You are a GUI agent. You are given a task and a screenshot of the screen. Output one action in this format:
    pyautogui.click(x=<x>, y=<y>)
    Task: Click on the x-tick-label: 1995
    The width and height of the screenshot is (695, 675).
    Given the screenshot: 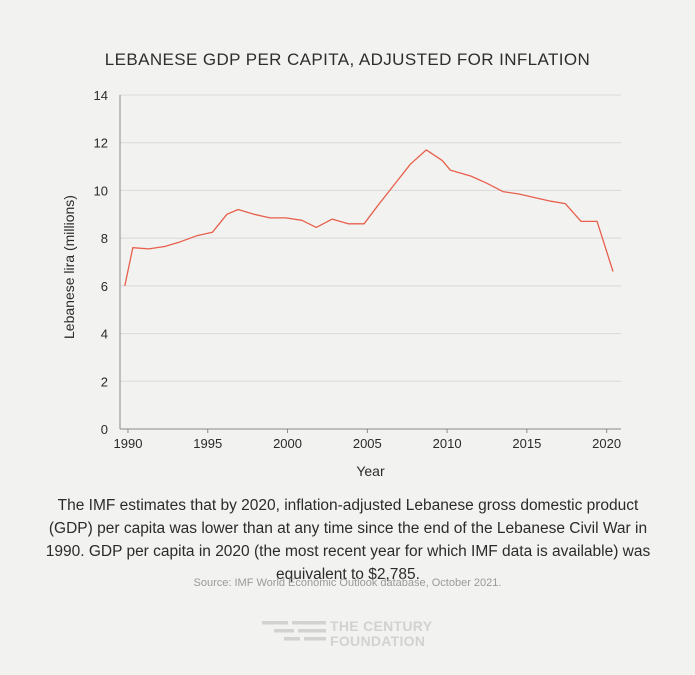 What is the action you would take?
    pyautogui.click(x=207, y=443)
    